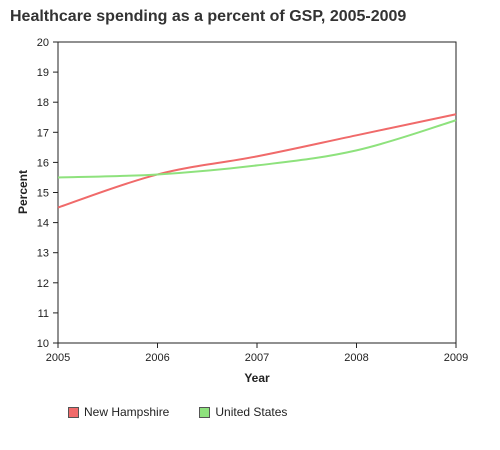  Describe the element at coordinates (43, 133) in the screenshot. I see `y-tick-label: 17` at that location.